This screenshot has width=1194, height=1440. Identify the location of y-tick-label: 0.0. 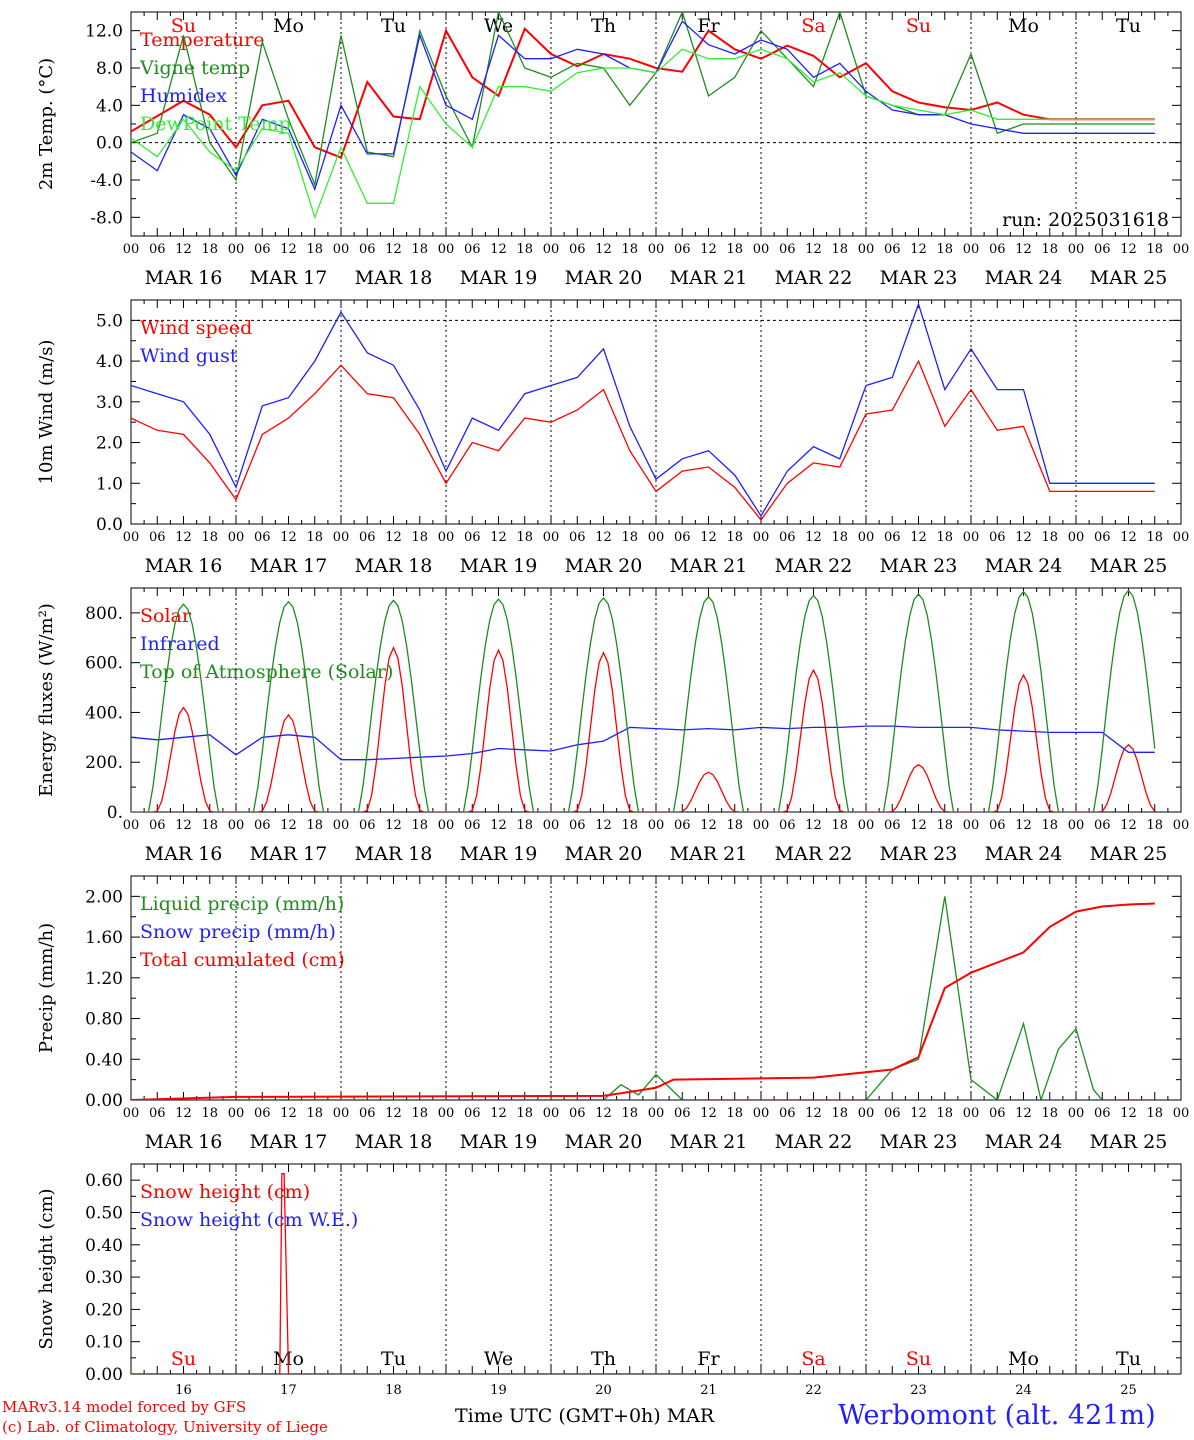
(109, 525).